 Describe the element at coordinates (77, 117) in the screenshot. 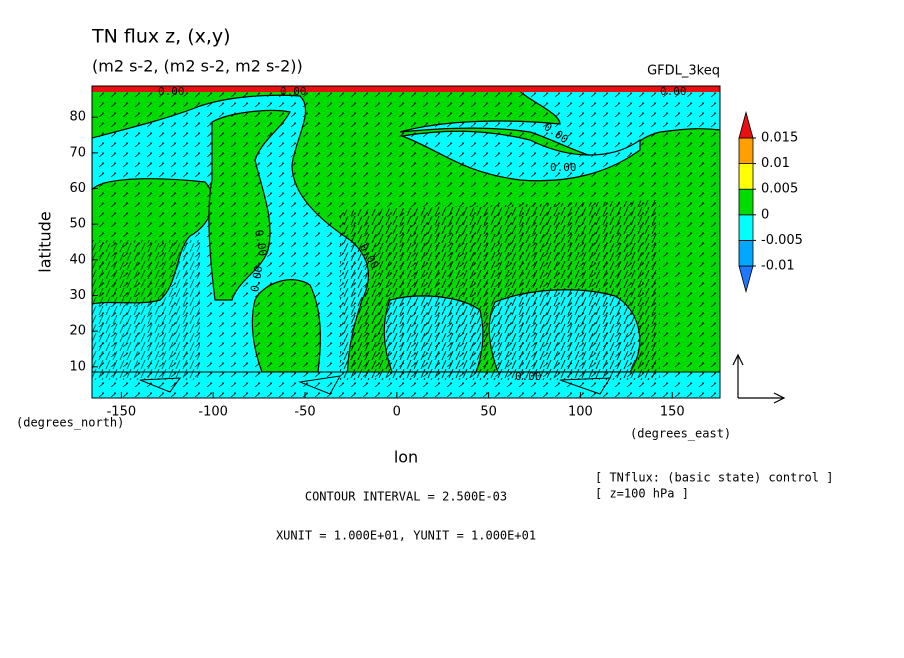

I see `y-tick-label: 80` at that location.